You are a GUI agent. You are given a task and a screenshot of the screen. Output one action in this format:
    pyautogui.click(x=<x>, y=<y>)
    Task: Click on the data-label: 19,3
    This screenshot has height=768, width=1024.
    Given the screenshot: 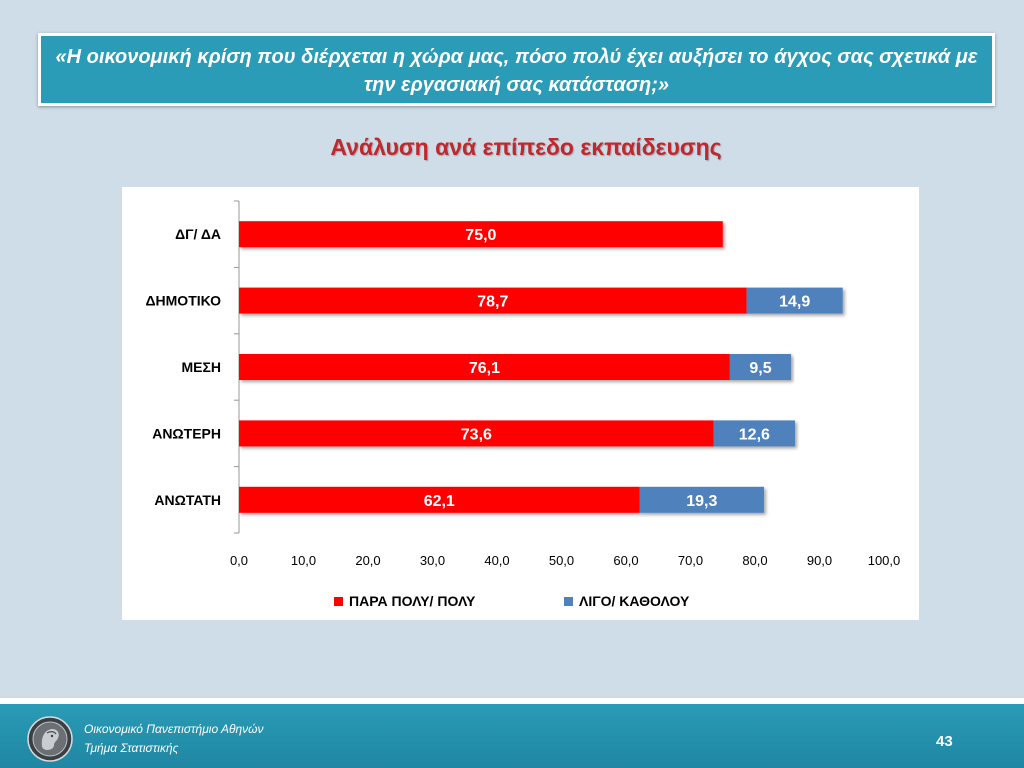 What is the action you would take?
    pyautogui.click(x=701, y=501)
    